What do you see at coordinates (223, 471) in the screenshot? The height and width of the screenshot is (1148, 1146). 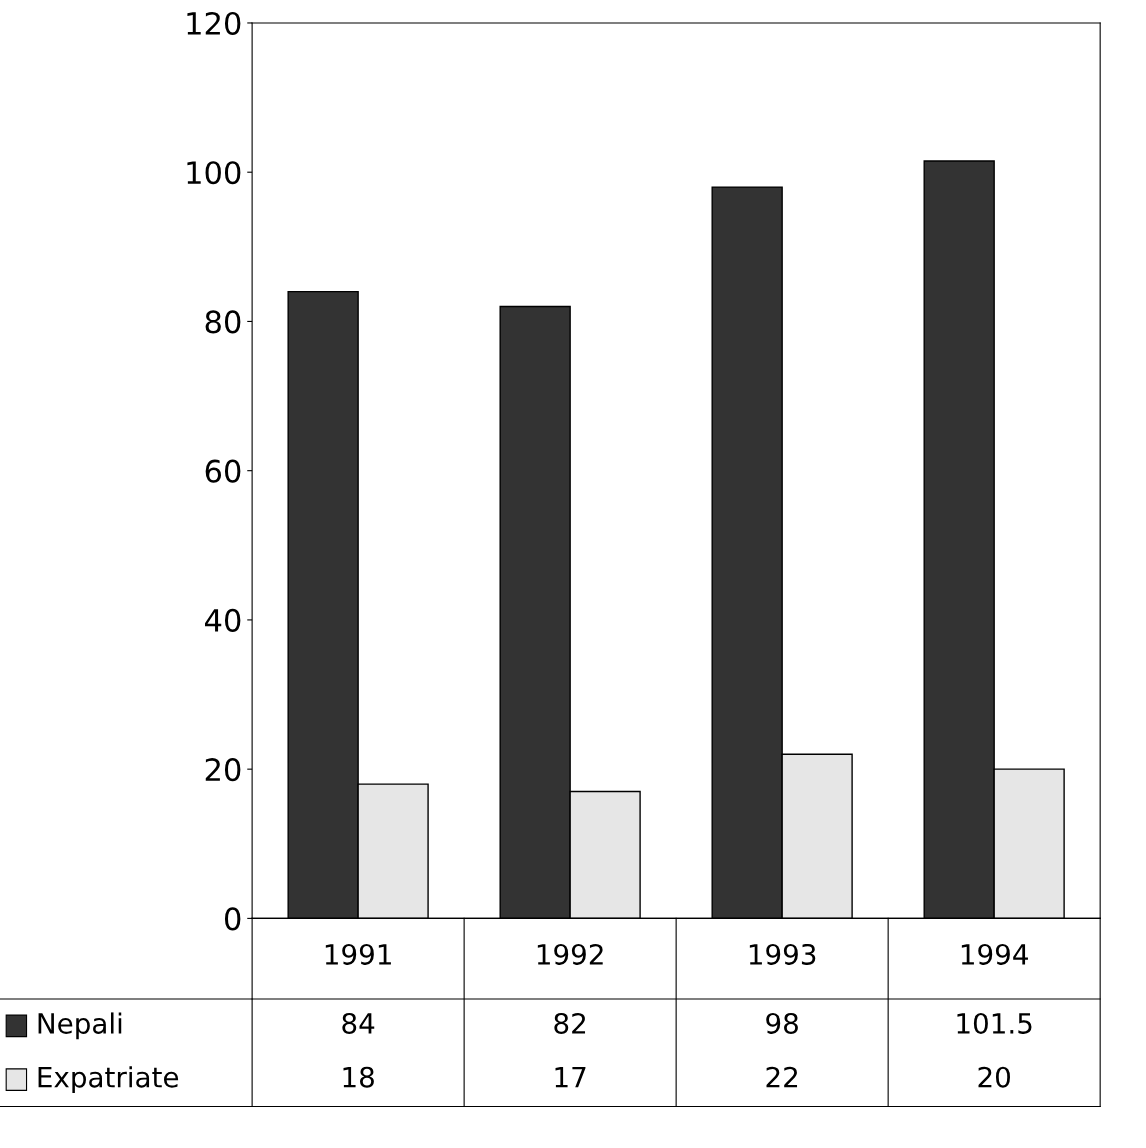 I see `y-tick-label: 60` at bounding box center [223, 471].